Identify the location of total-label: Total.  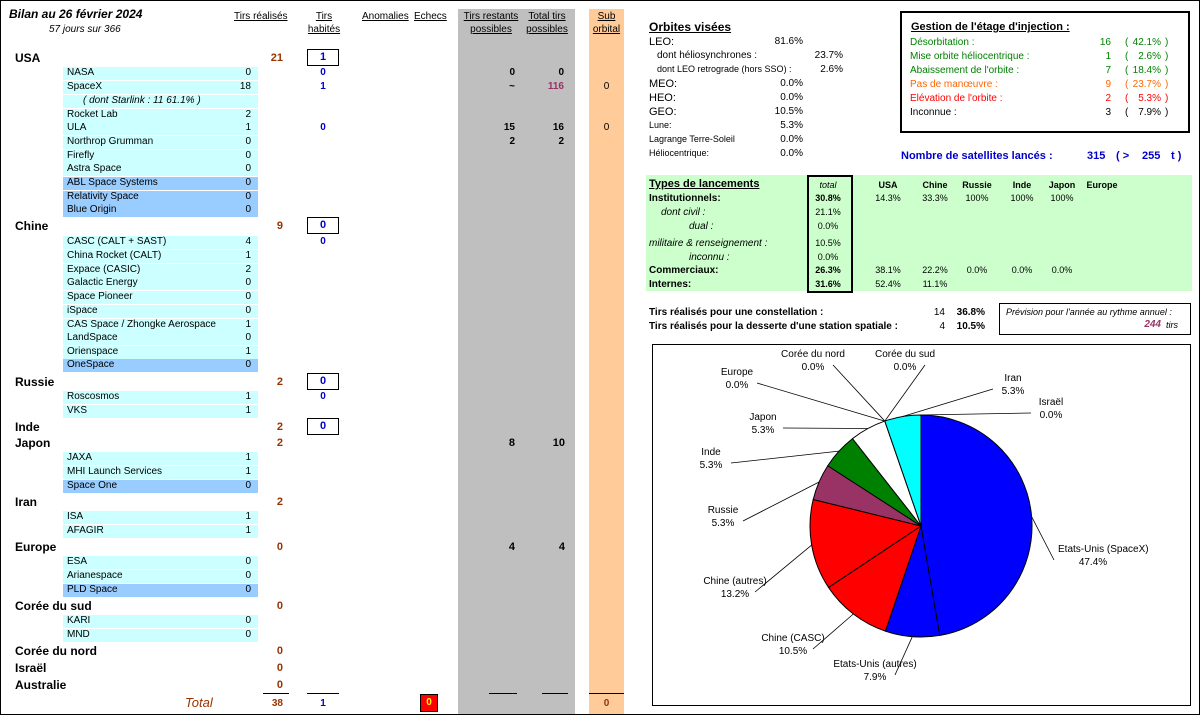
(199, 702).